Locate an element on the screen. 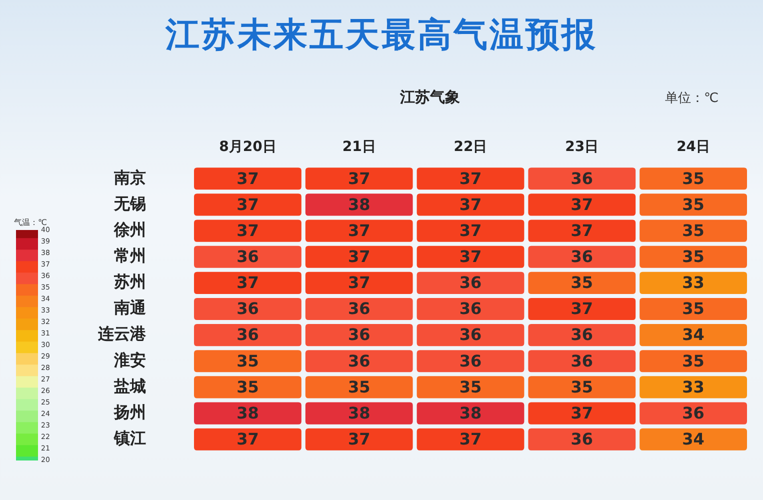 The width and height of the screenshot is (763, 500). y-tick-label: 无锡 is located at coordinates (129, 203).